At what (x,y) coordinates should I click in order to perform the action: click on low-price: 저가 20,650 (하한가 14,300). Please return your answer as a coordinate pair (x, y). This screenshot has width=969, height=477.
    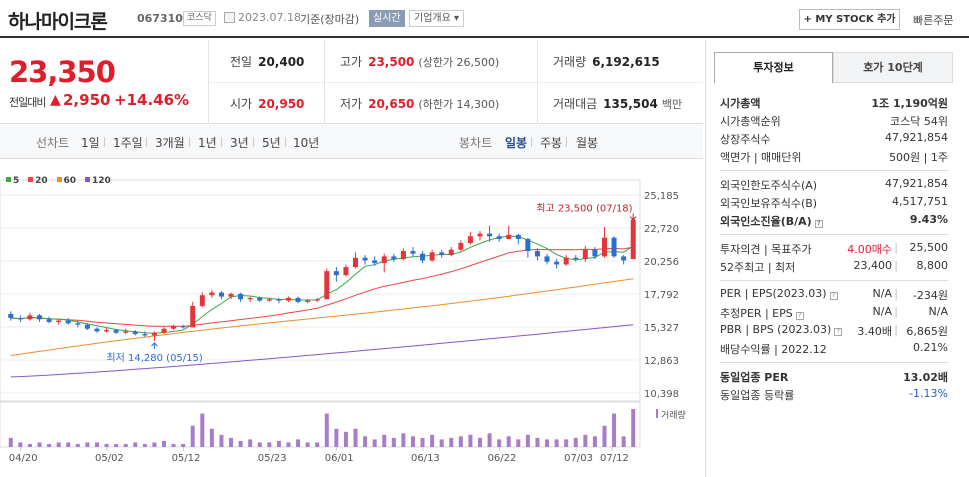
    Looking at the image, I should click on (419, 103).